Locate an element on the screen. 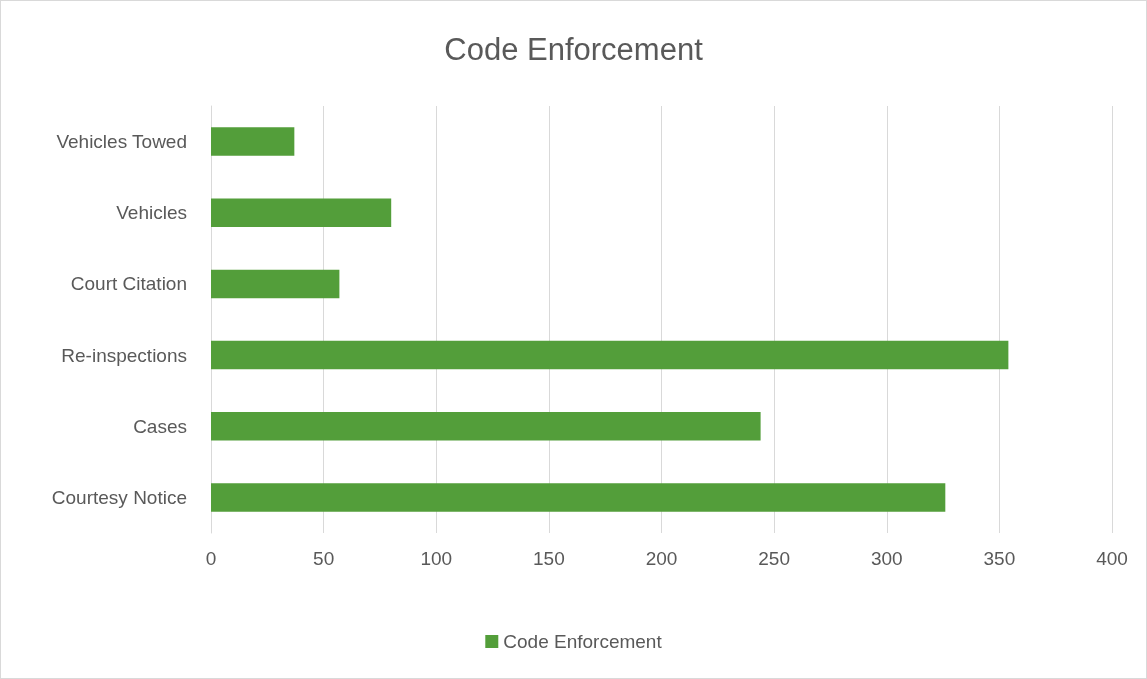  x-tick-label: 50 is located at coordinates (324, 558).